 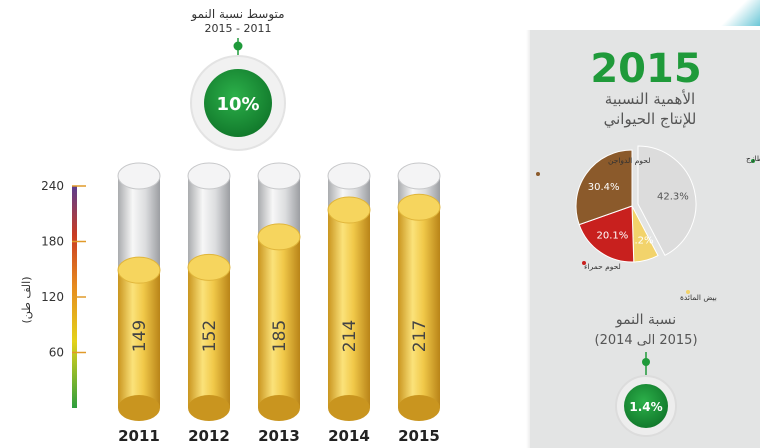 I want to click on pie-value-label: 30.4%, so click(x=604, y=187).